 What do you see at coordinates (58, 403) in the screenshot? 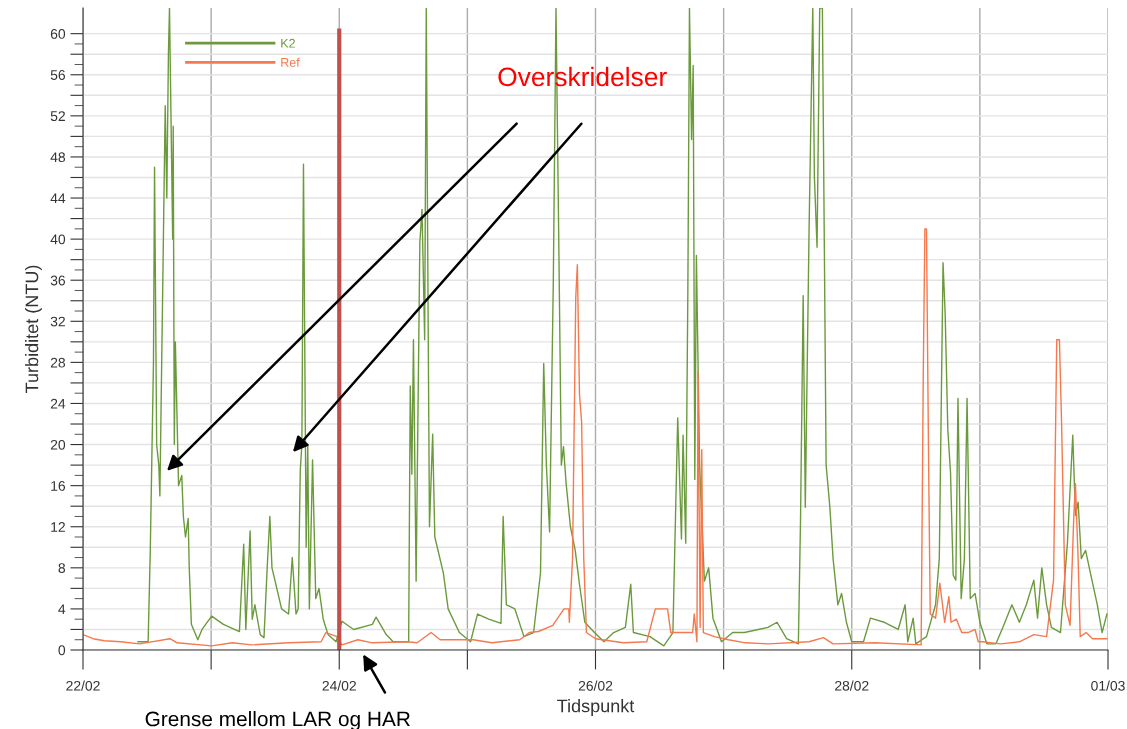
I see `y-tick-label: 24` at bounding box center [58, 403].